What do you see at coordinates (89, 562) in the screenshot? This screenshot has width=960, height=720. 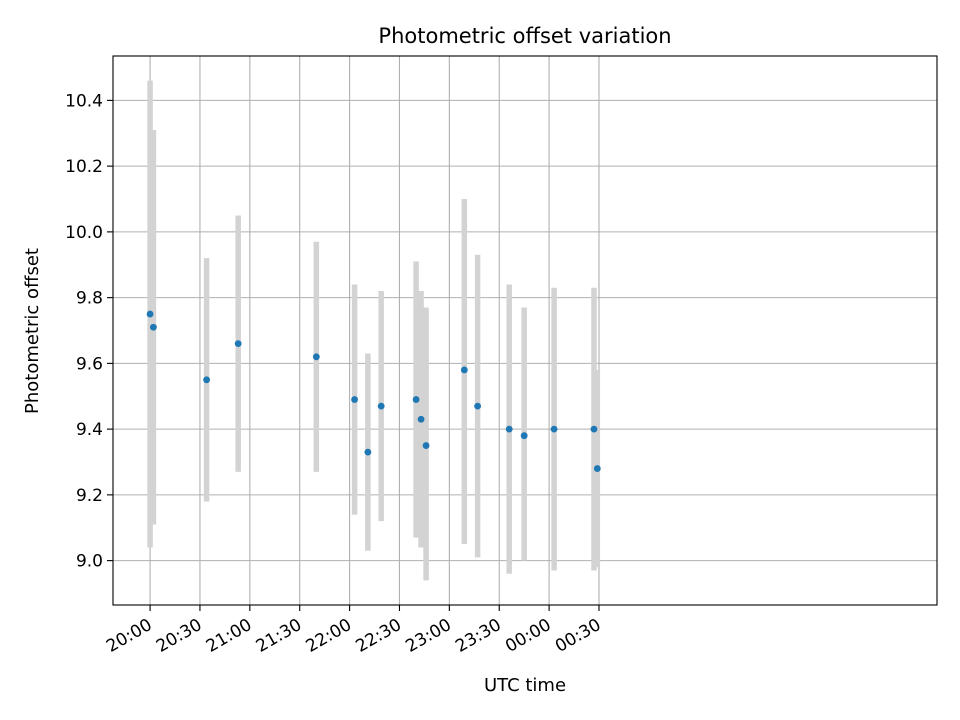 I see `y-tick-label: 9.0` at bounding box center [89, 562].